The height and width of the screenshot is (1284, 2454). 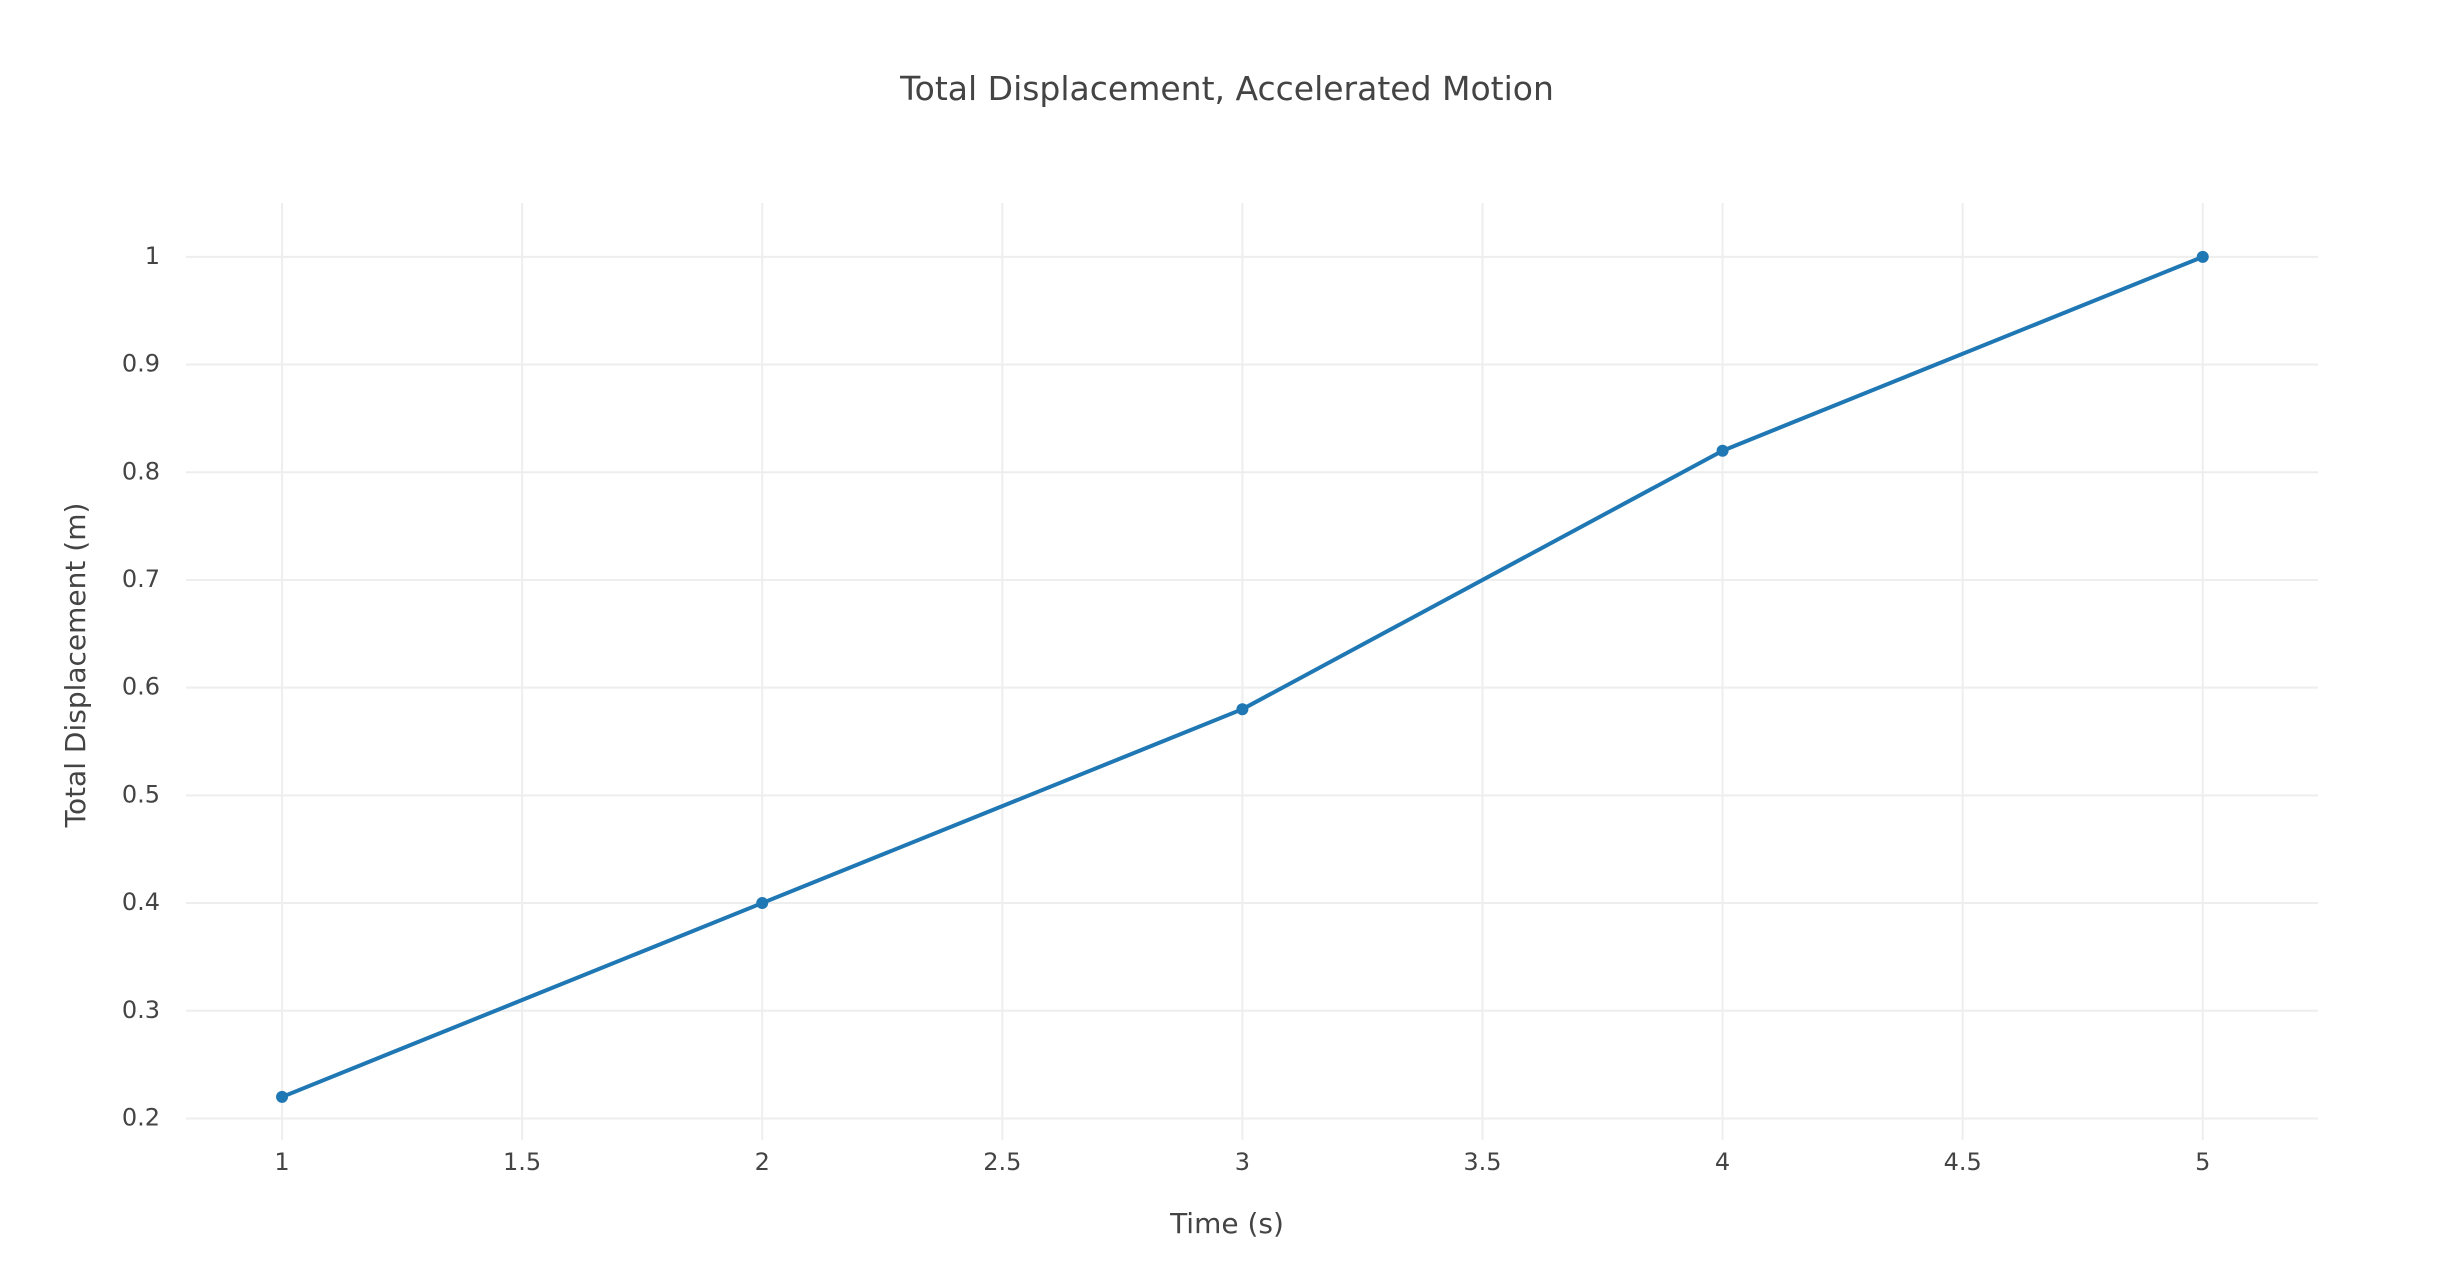 I want to click on y-tick-label: 0.4, so click(x=141, y=902).